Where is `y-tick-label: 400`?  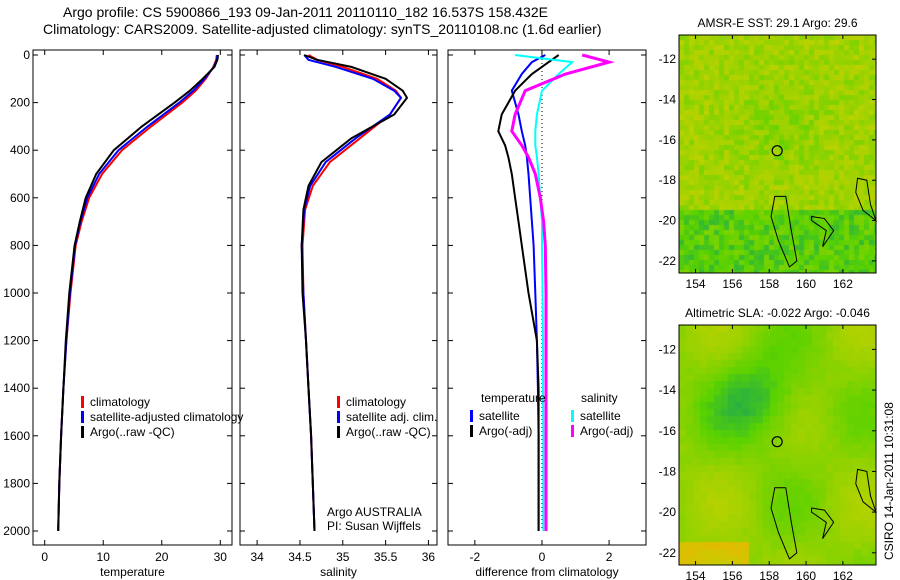 y-tick-label: 400 is located at coordinates (20, 150).